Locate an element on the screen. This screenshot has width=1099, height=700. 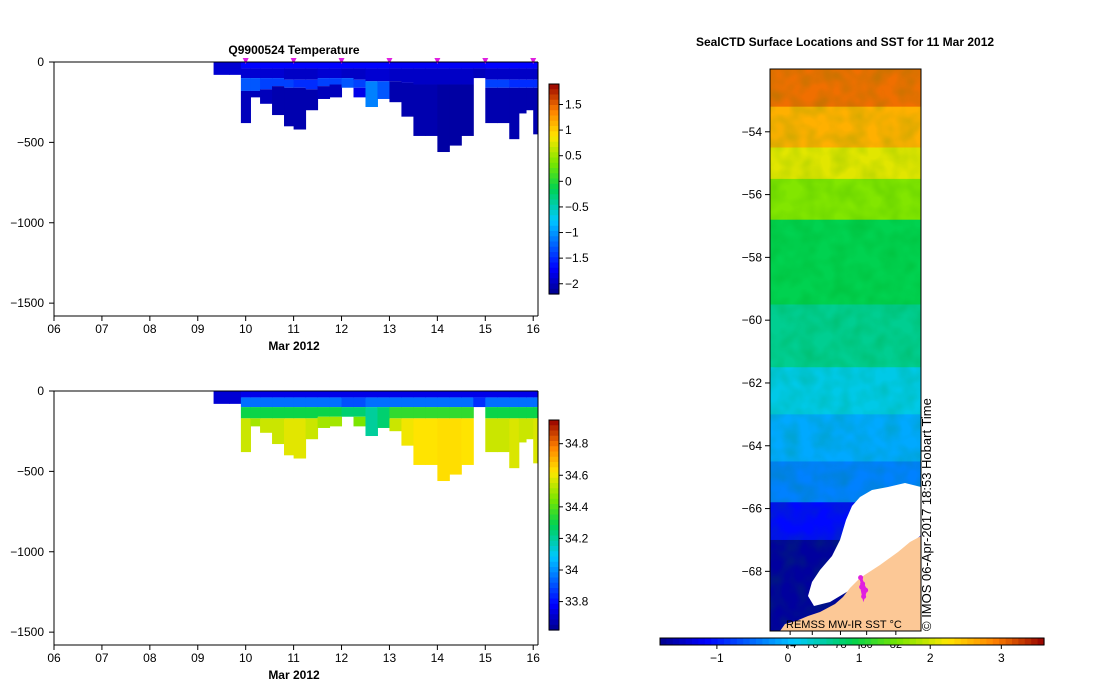
salinity-xlabel: Mar 2012 is located at coordinates (294, 675).